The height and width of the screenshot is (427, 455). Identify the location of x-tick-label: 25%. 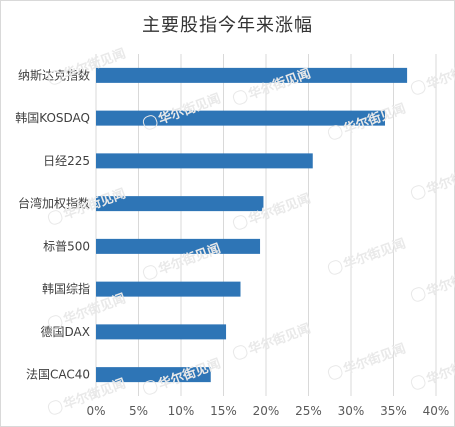
(308, 411).